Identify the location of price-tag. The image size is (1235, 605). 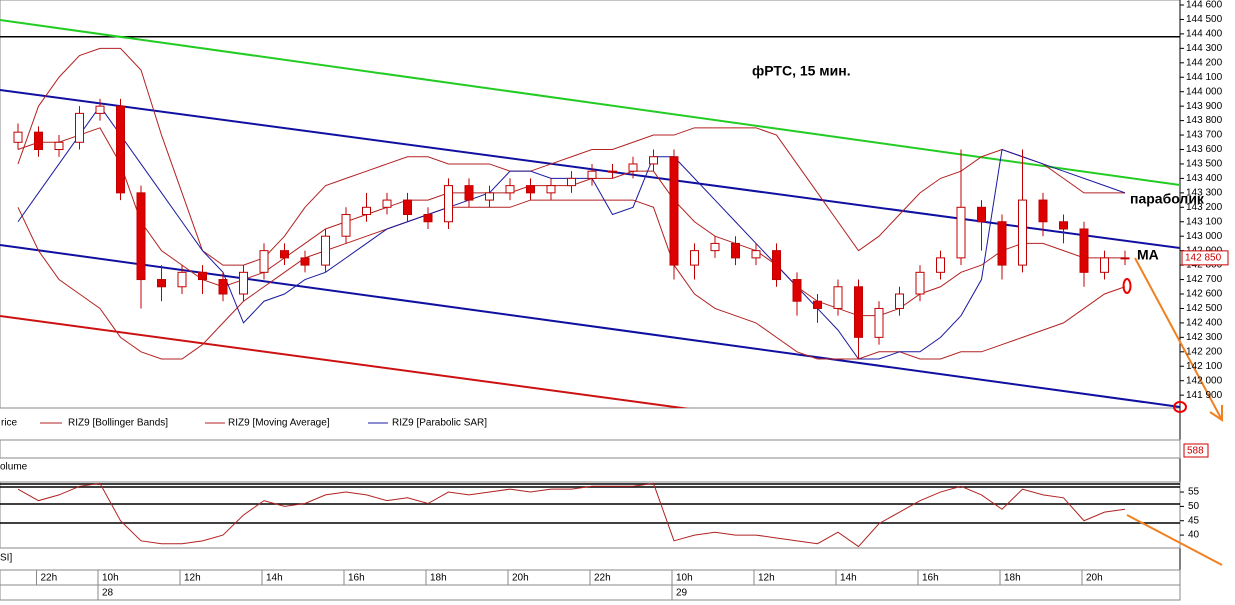
(1205, 258).